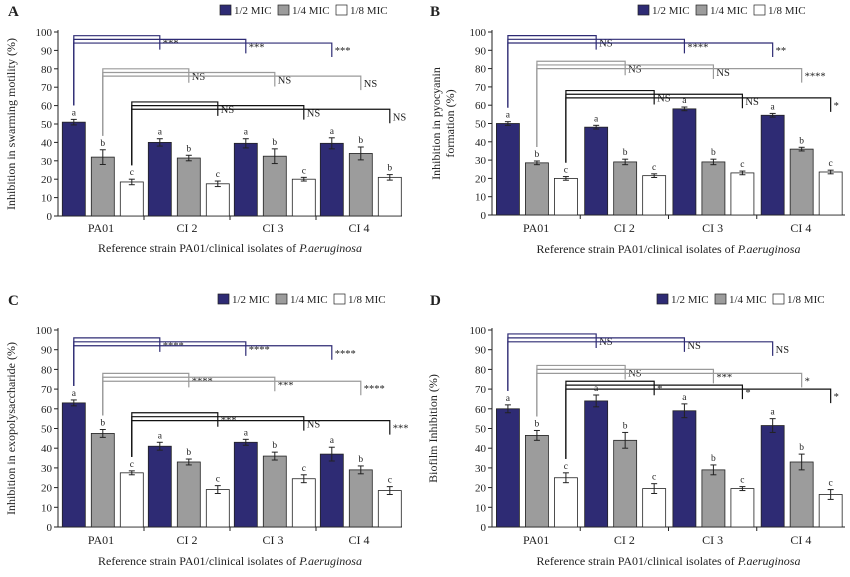 The width and height of the screenshot is (850, 577). I want to click on panel-letter: A, so click(13, 12).